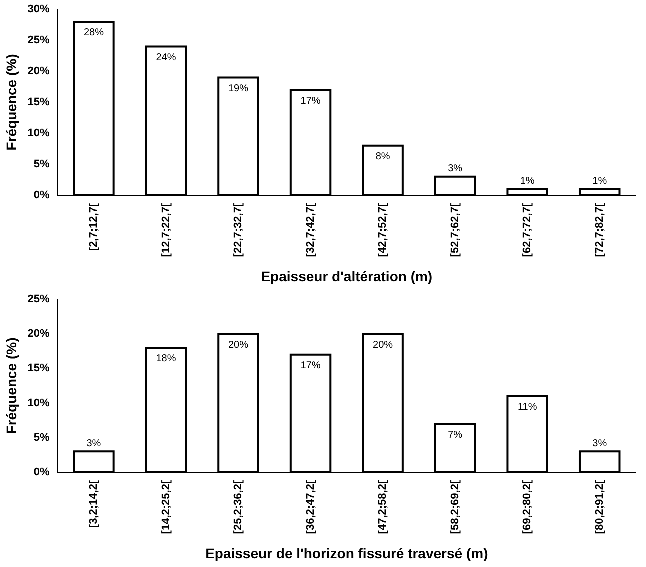 The height and width of the screenshot is (567, 646). What do you see at coordinates (455, 230) in the screenshot?
I see `x-tick-label: [52,7;62,7[` at bounding box center [455, 230].